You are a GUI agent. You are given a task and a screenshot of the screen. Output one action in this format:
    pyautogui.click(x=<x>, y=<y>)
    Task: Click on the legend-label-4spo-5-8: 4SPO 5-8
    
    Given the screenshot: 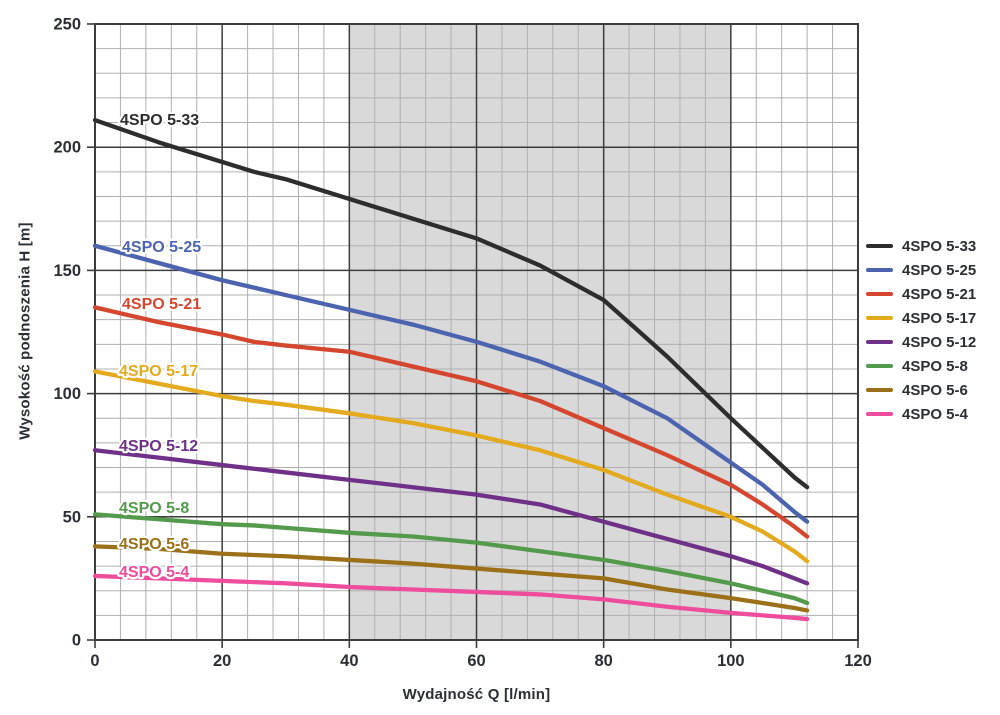 What is the action you would take?
    pyautogui.click(x=935, y=366)
    